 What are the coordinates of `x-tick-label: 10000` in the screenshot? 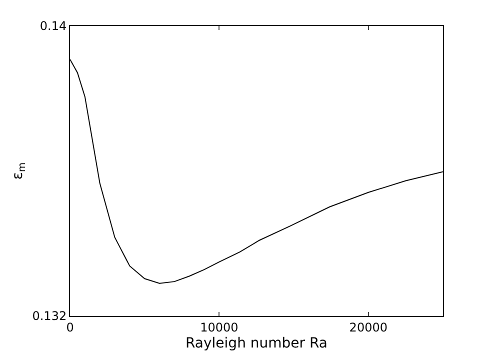 It's located at (219, 327).